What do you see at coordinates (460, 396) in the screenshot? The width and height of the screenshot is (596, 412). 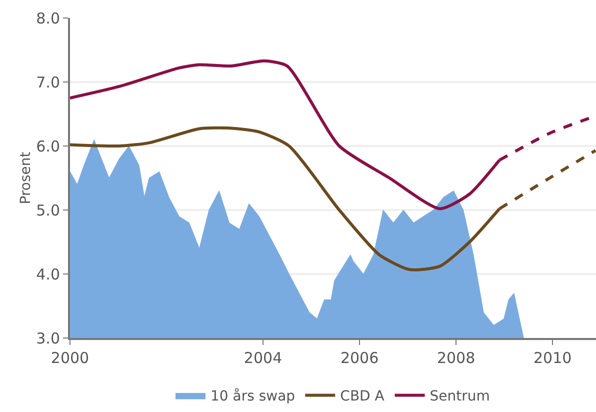 I see `legend-label: Sentrum` at bounding box center [460, 396].